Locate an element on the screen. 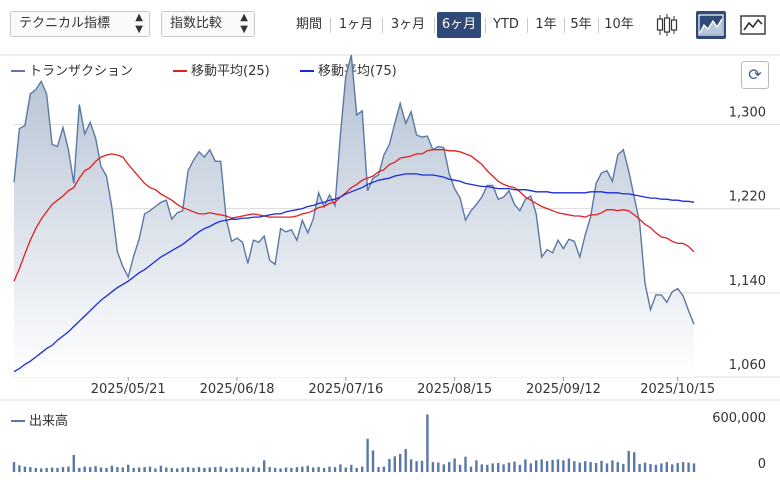  y-tick-label: 1,220 is located at coordinates (747, 197).